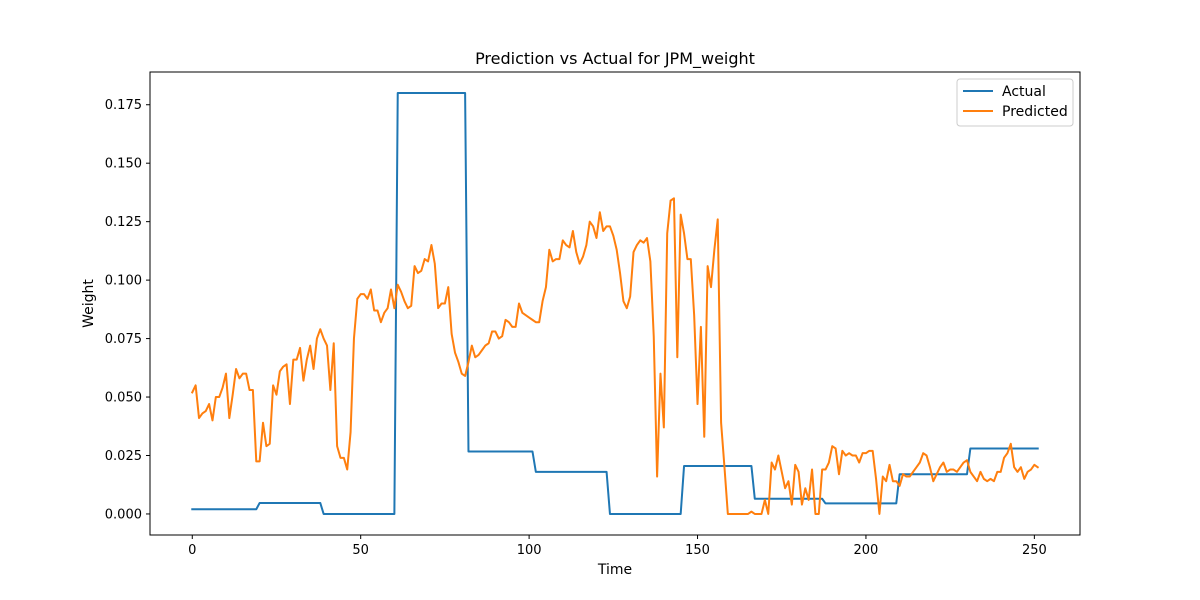  I want to click on legend: Actual Predicted, so click(1015, 102).